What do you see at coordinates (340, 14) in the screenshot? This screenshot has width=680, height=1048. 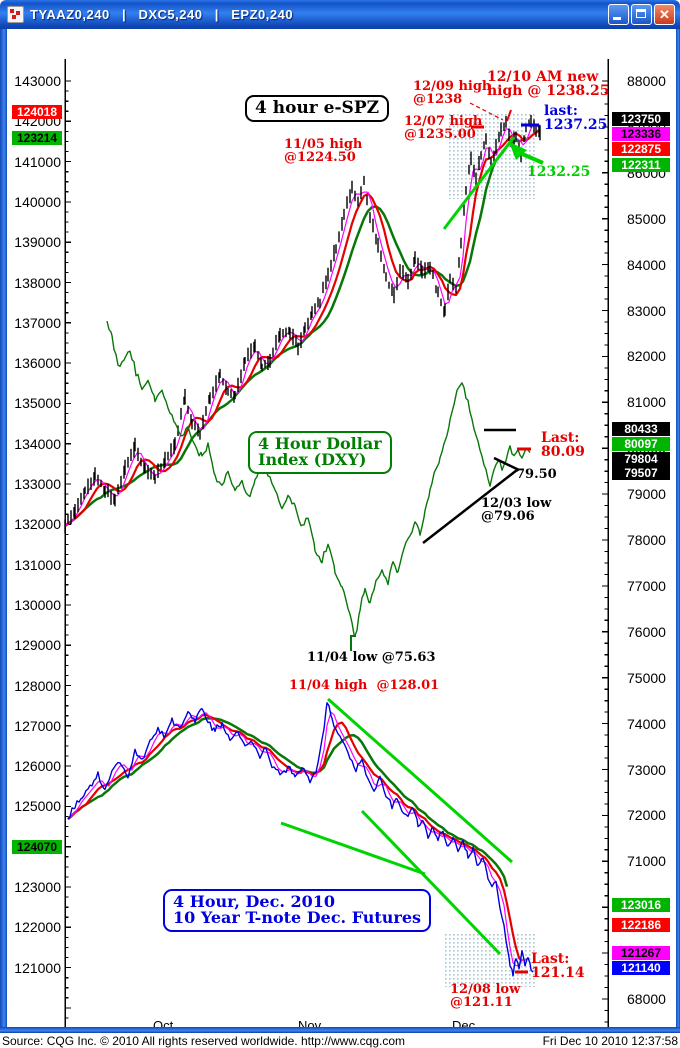 I see `title-bar: TYAAZ0,240 | DXC5,240 | EPZ0,240 ✕` at bounding box center [340, 14].